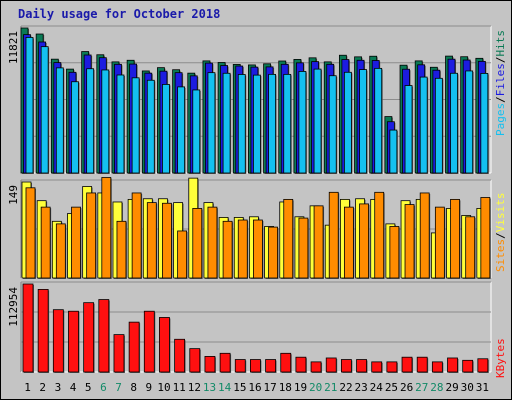 This screenshot has height=400, width=512. Describe the element at coordinates (163, 387) in the screenshot. I see `x-tick-day-10: 10` at that location.